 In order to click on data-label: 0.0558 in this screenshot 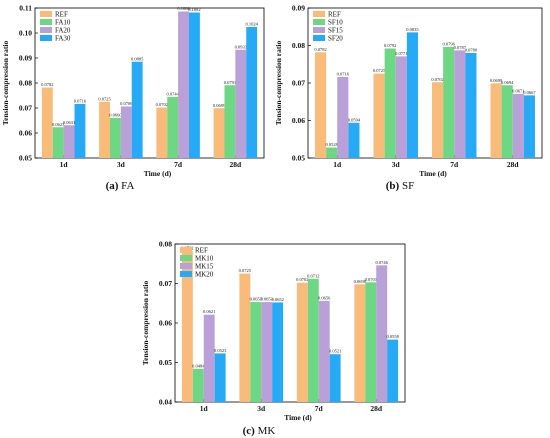, I will do `click(392, 336)`.